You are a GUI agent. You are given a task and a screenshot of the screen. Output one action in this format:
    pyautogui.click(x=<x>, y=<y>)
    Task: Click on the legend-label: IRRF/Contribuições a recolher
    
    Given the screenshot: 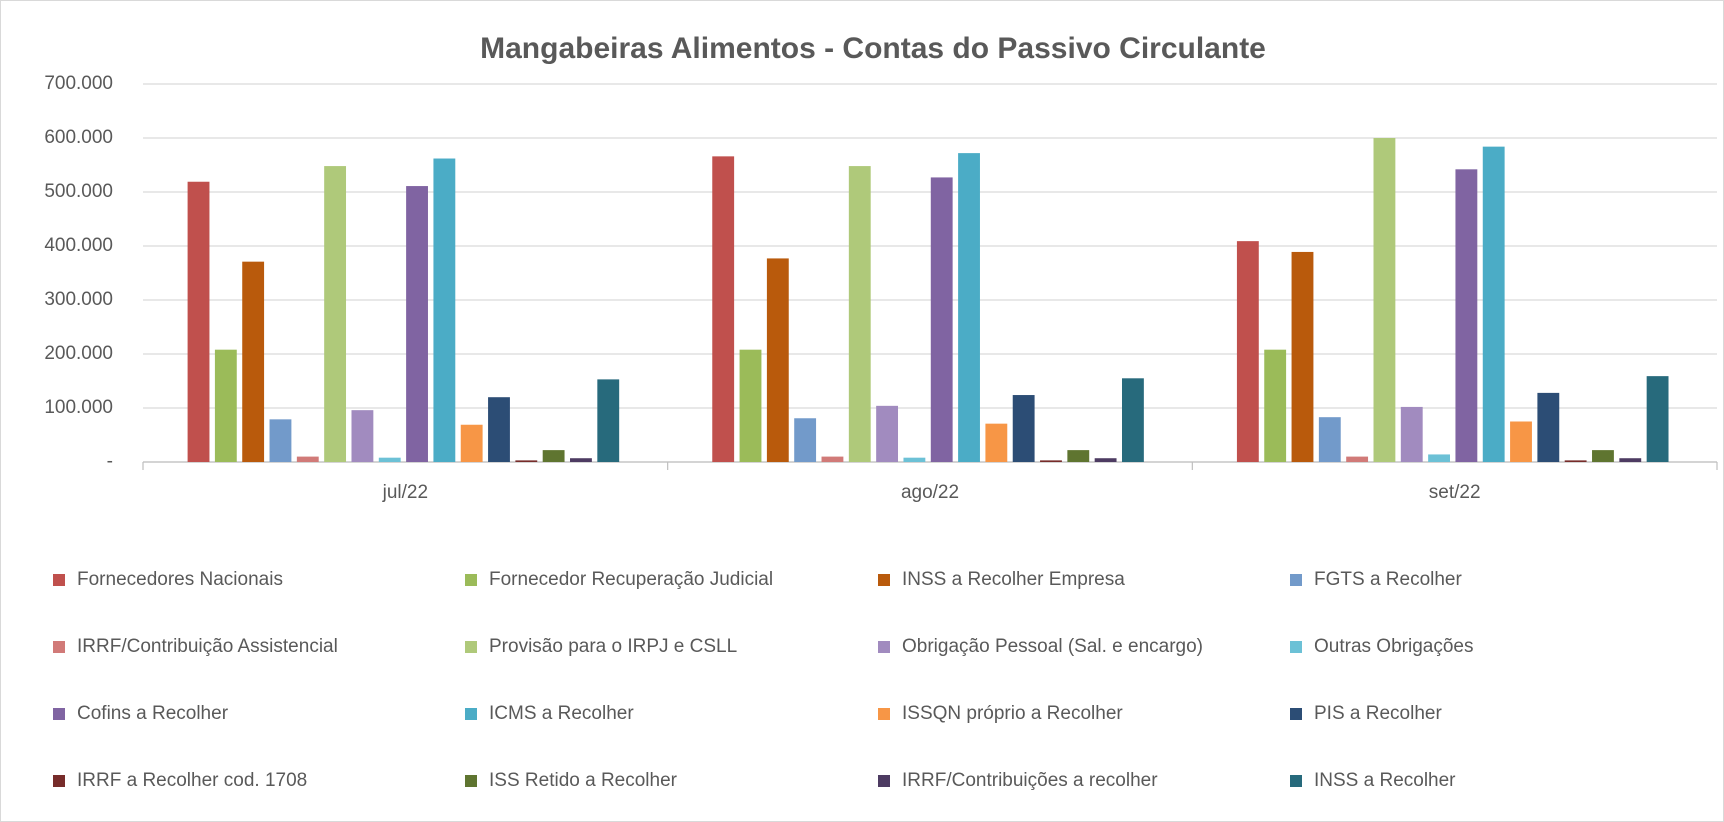 What is the action you would take?
    pyautogui.click(x=1030, y=780)
    